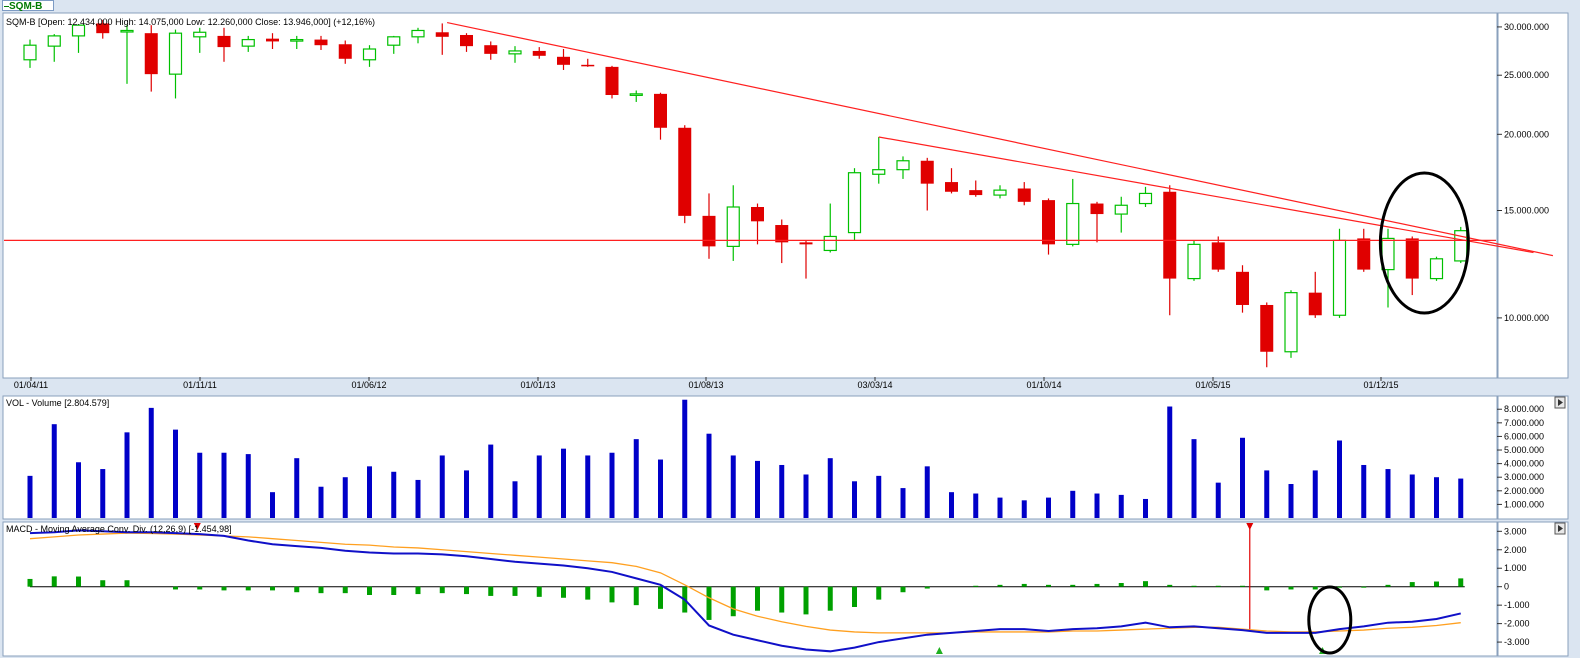 The height and width of the screenshot is (658, 1580). Describe the element at coordinates (1330, 620) in the screenshot. I see `annotation-circle-macd` at that location.